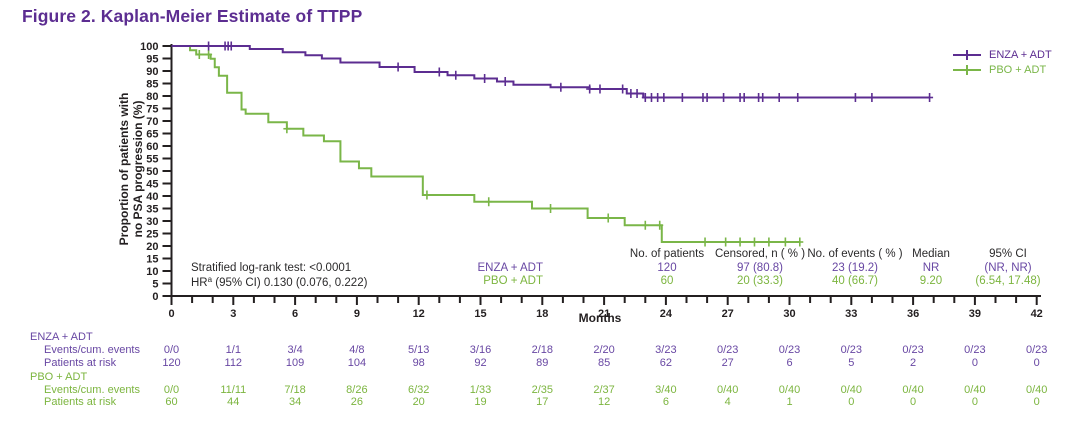 The width and height of the screenshot is (1080, 424). I want to click on summary-value: 120, so click(667, 268).